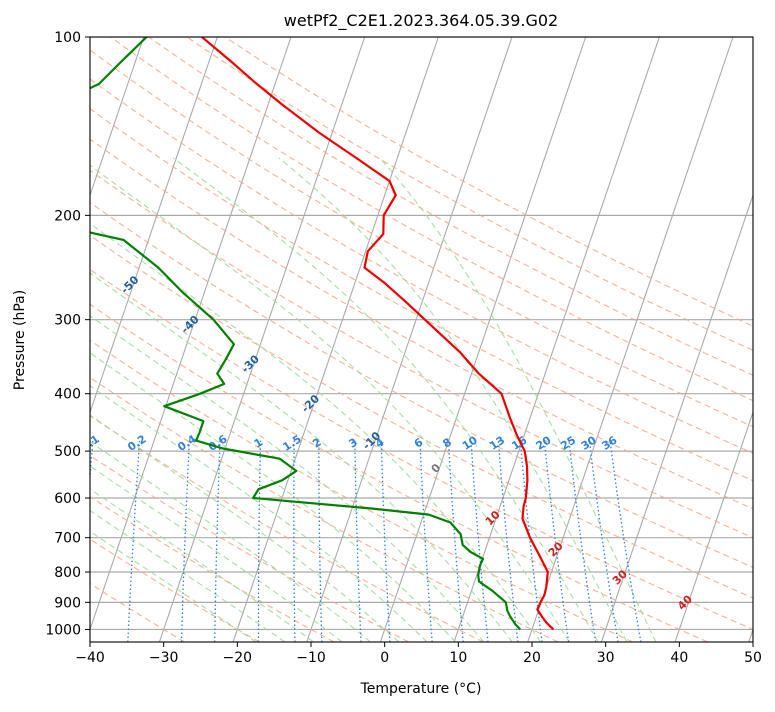 Image resolution: width=775 pixels, height=712 pixels. I want to click on mixing-ratio-label: 6, so click(419, 442).